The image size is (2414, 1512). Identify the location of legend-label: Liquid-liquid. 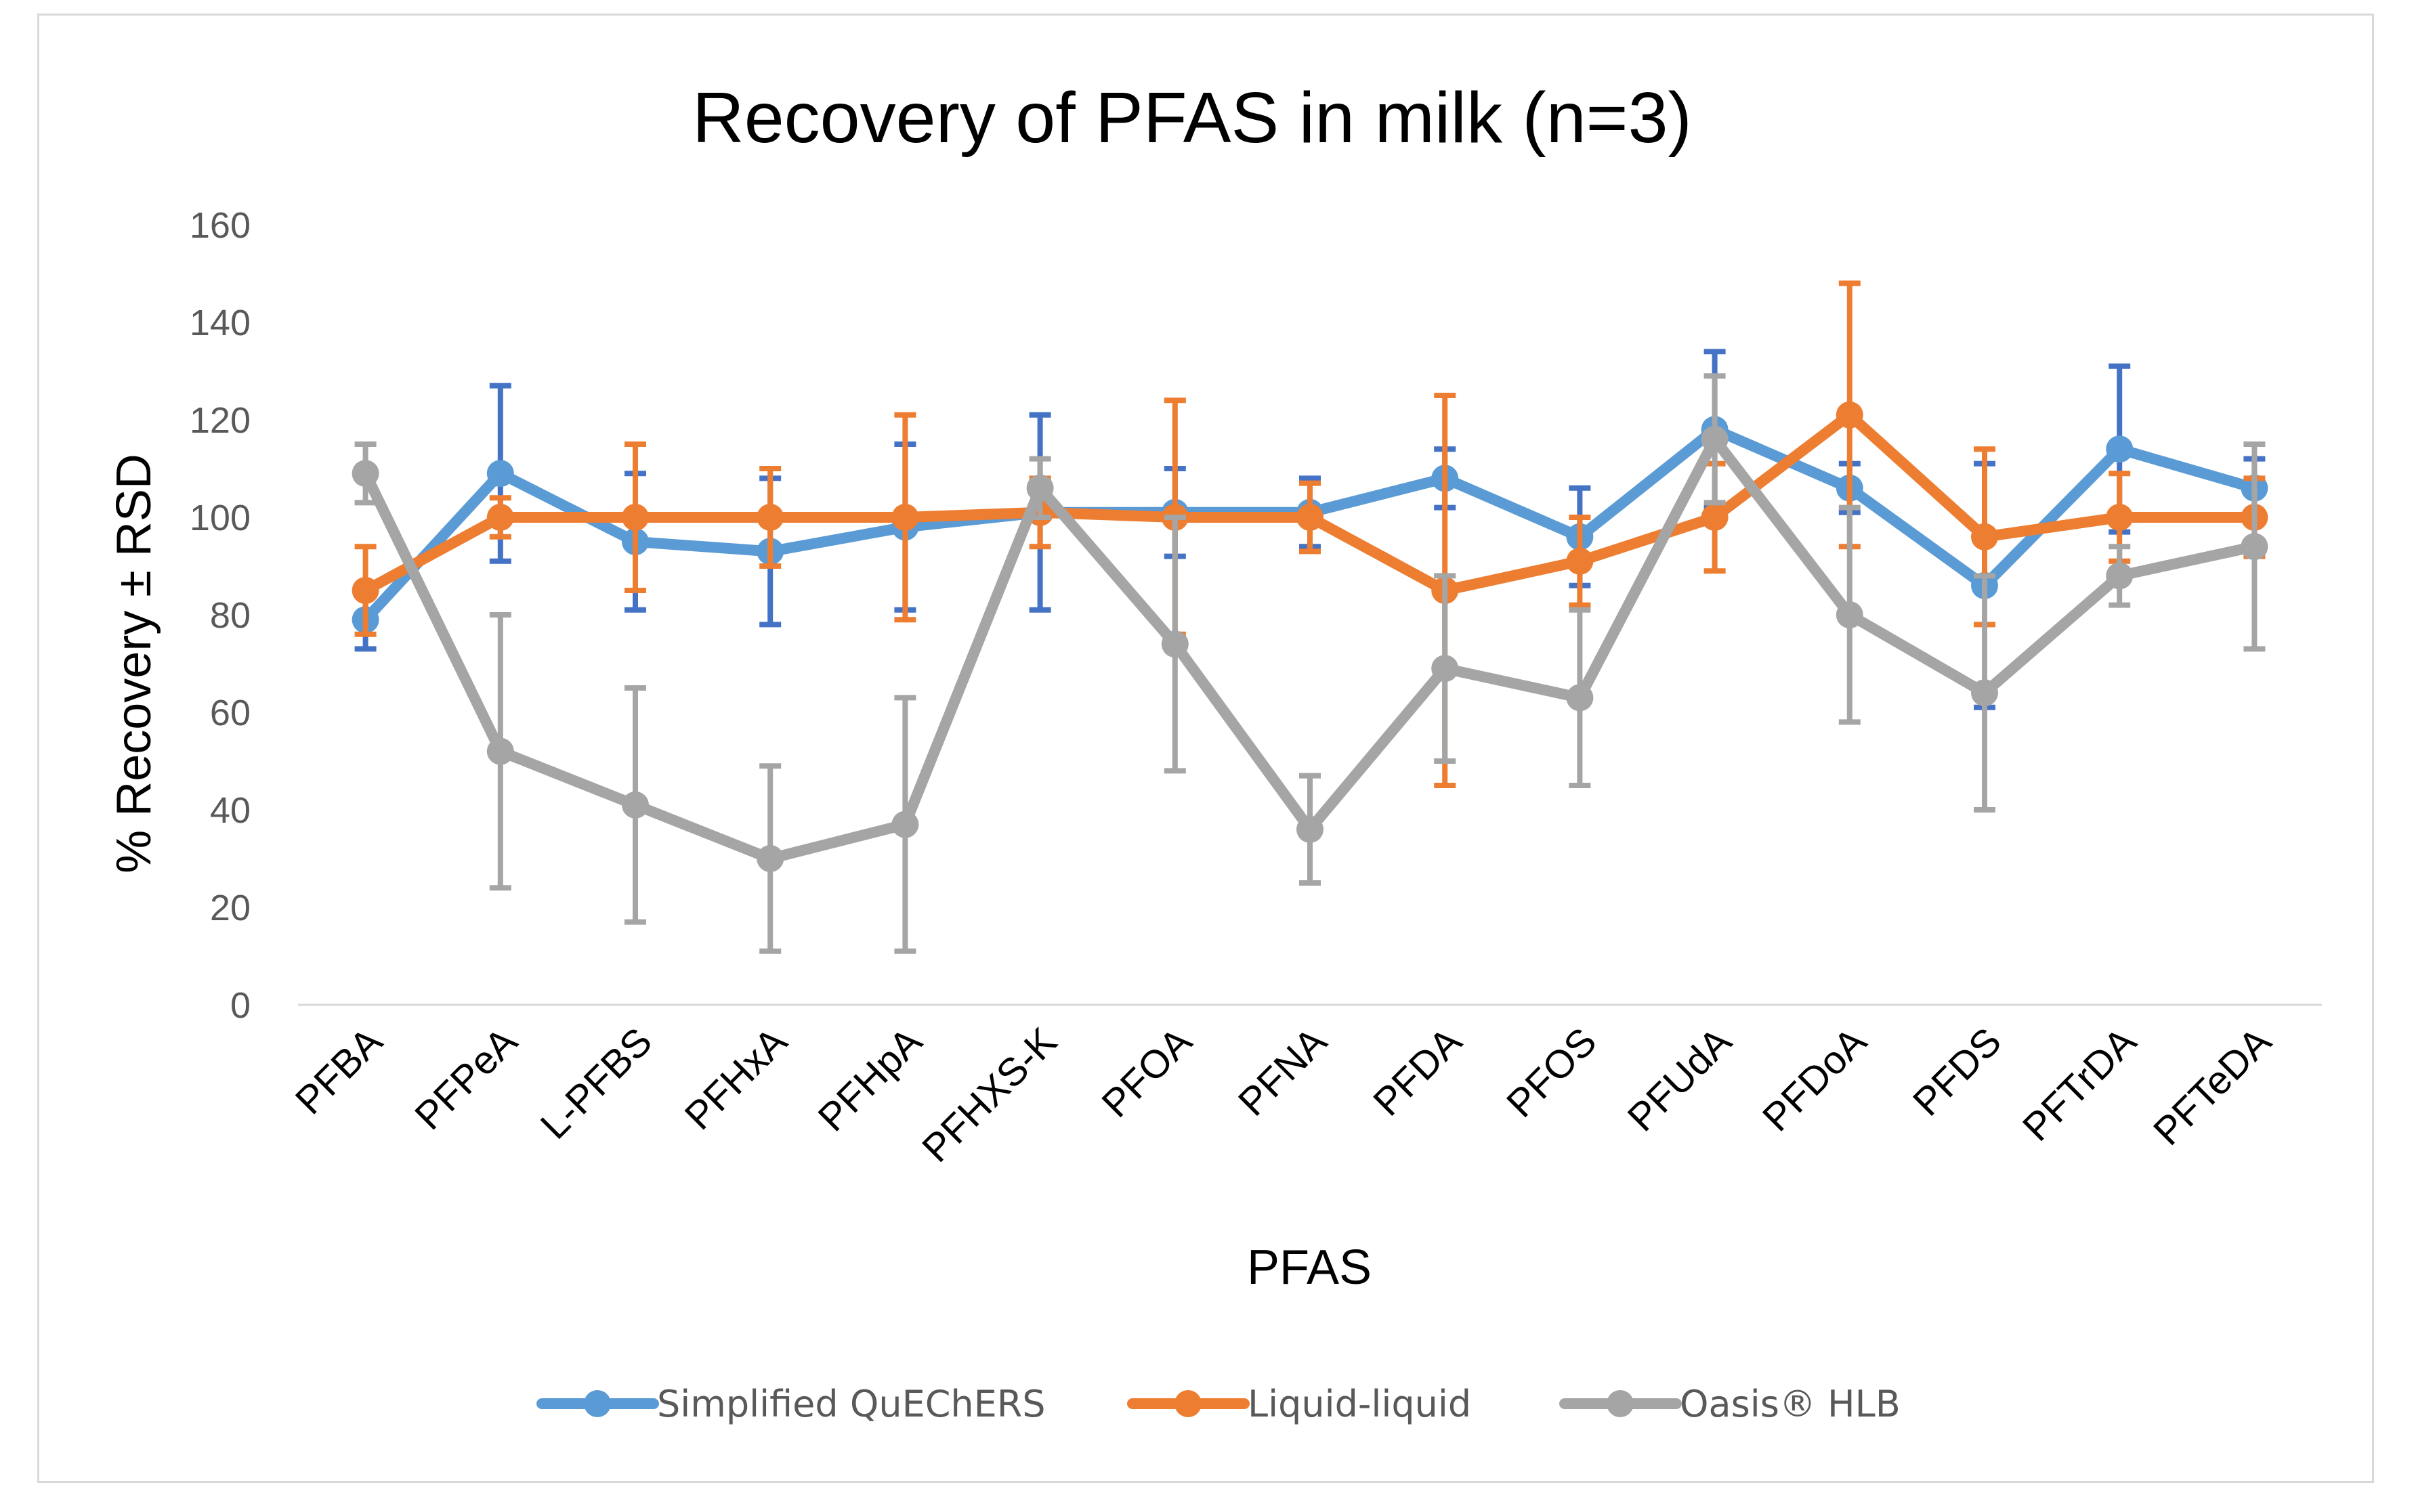
(1359, 1404).